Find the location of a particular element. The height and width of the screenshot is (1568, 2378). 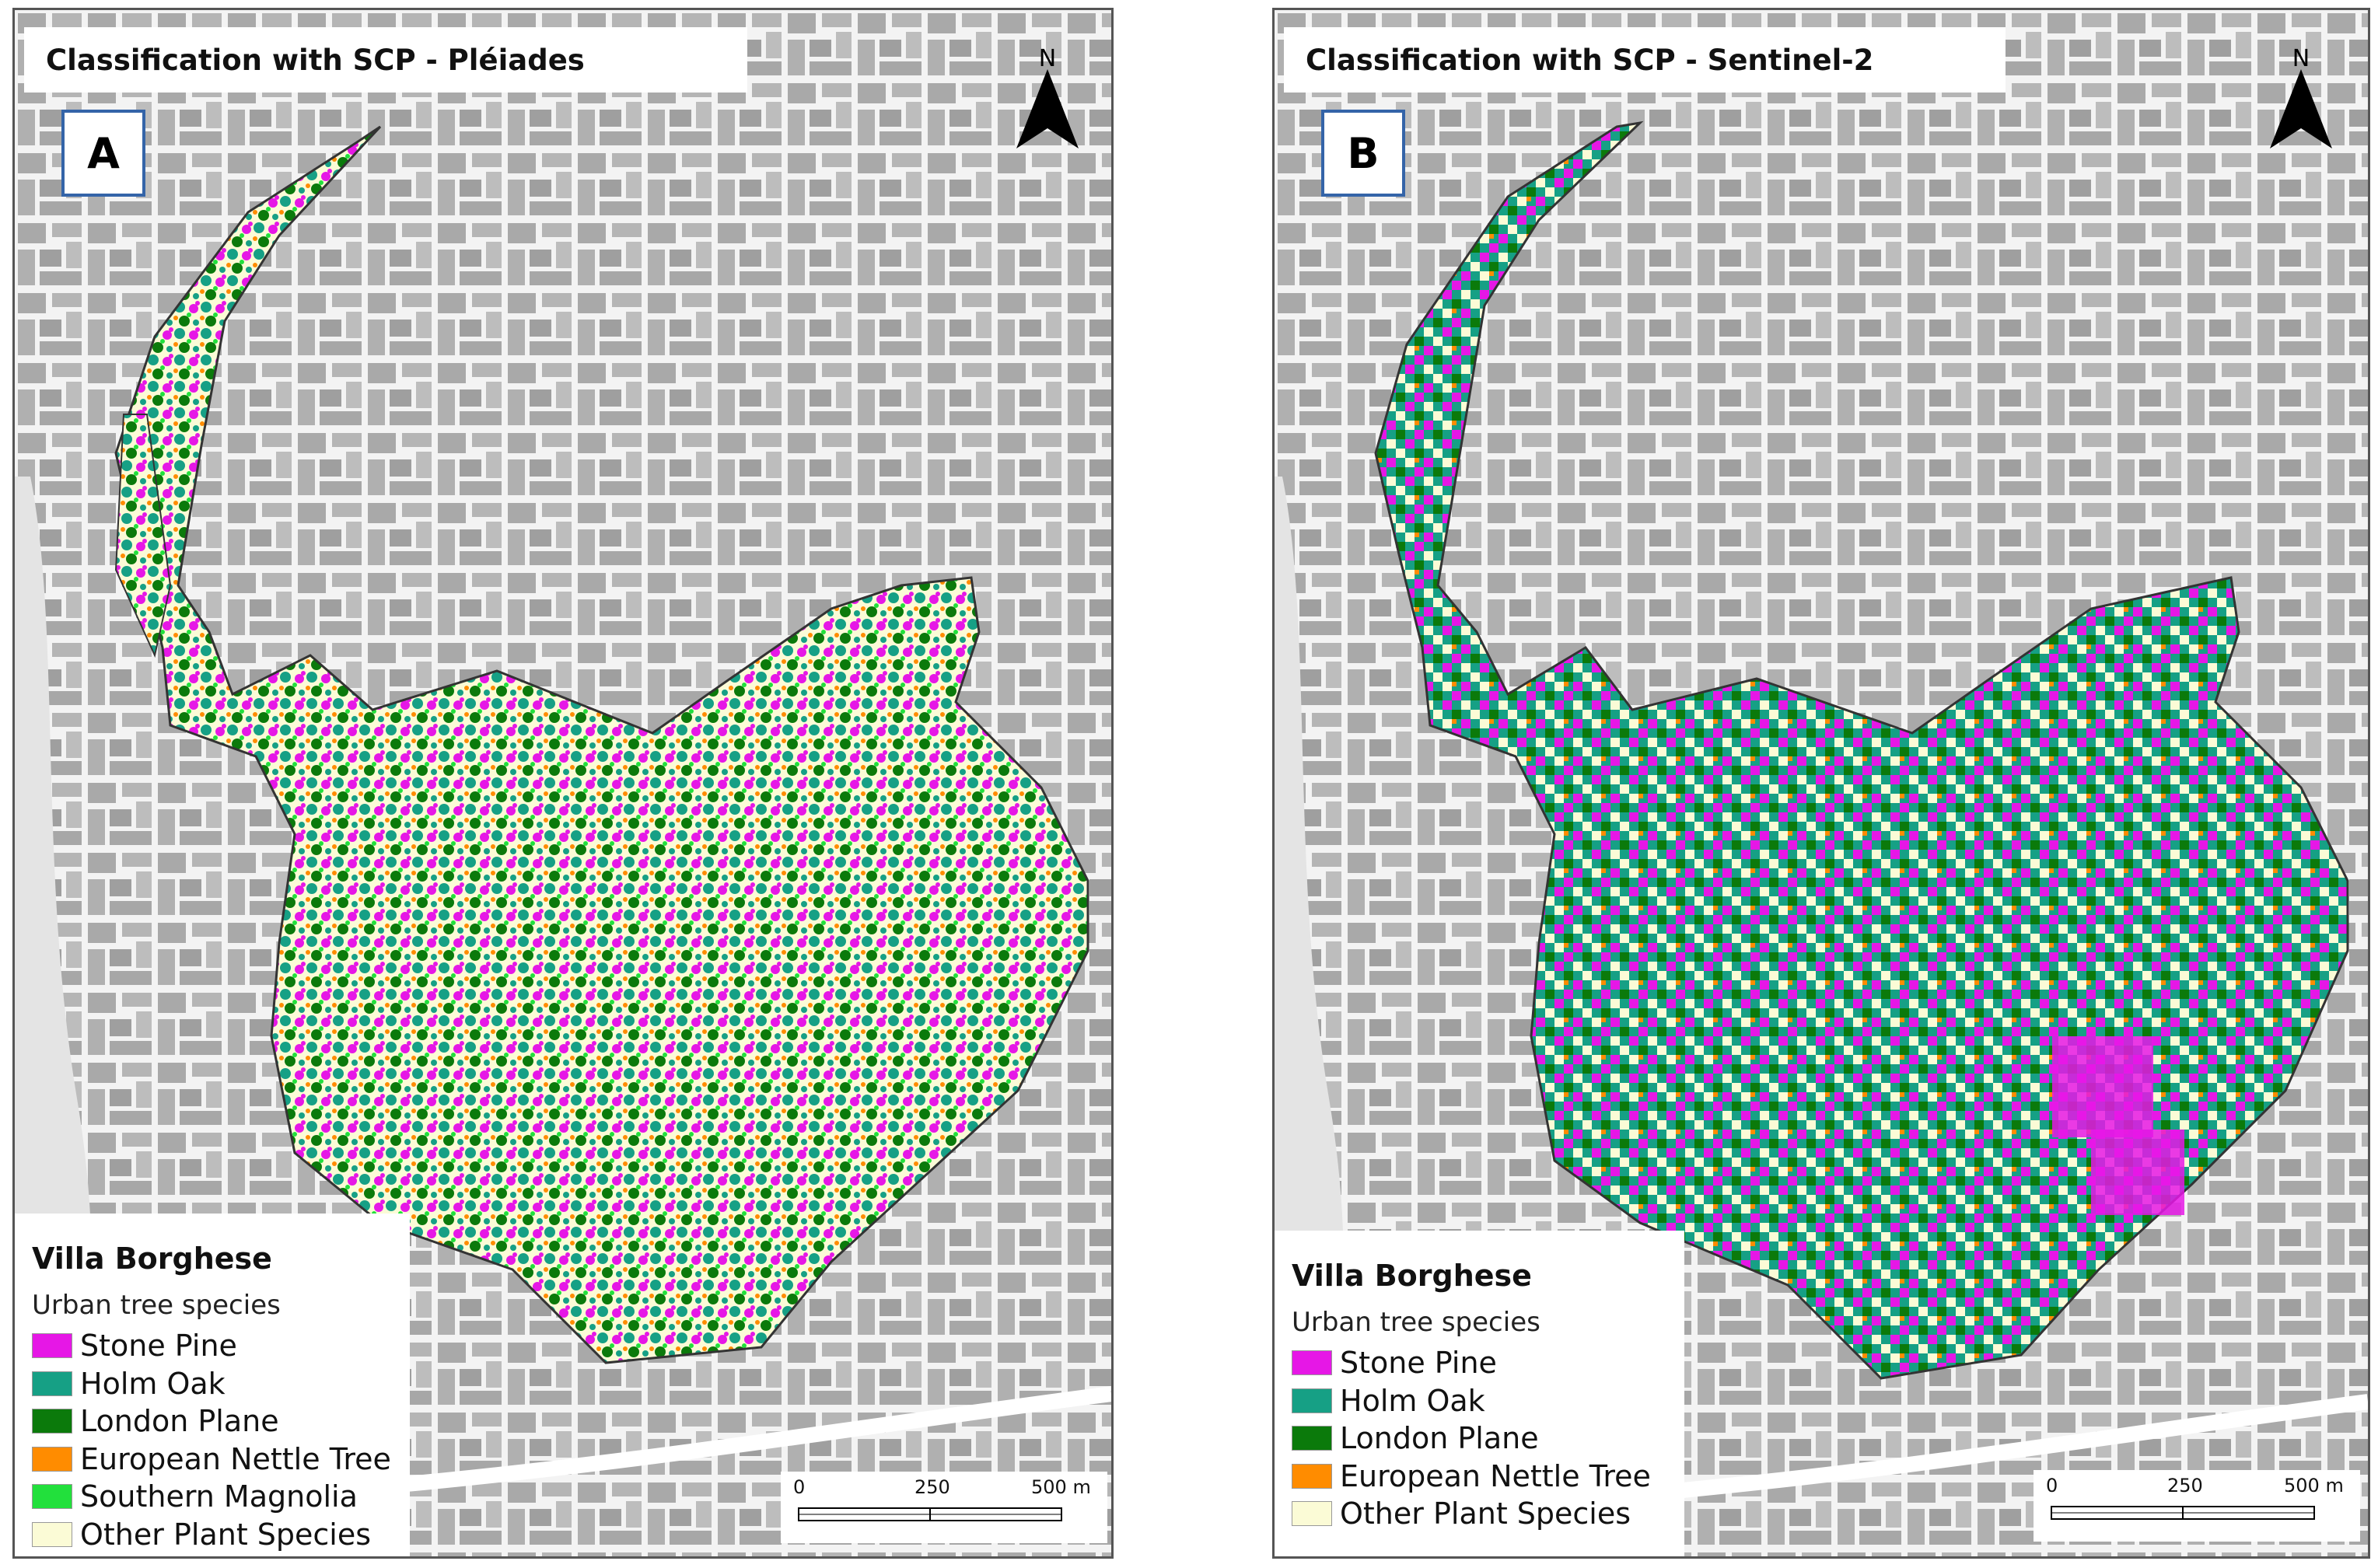

map-title: Classification with SCP - Pléiades is located at coordinates (385, 60).